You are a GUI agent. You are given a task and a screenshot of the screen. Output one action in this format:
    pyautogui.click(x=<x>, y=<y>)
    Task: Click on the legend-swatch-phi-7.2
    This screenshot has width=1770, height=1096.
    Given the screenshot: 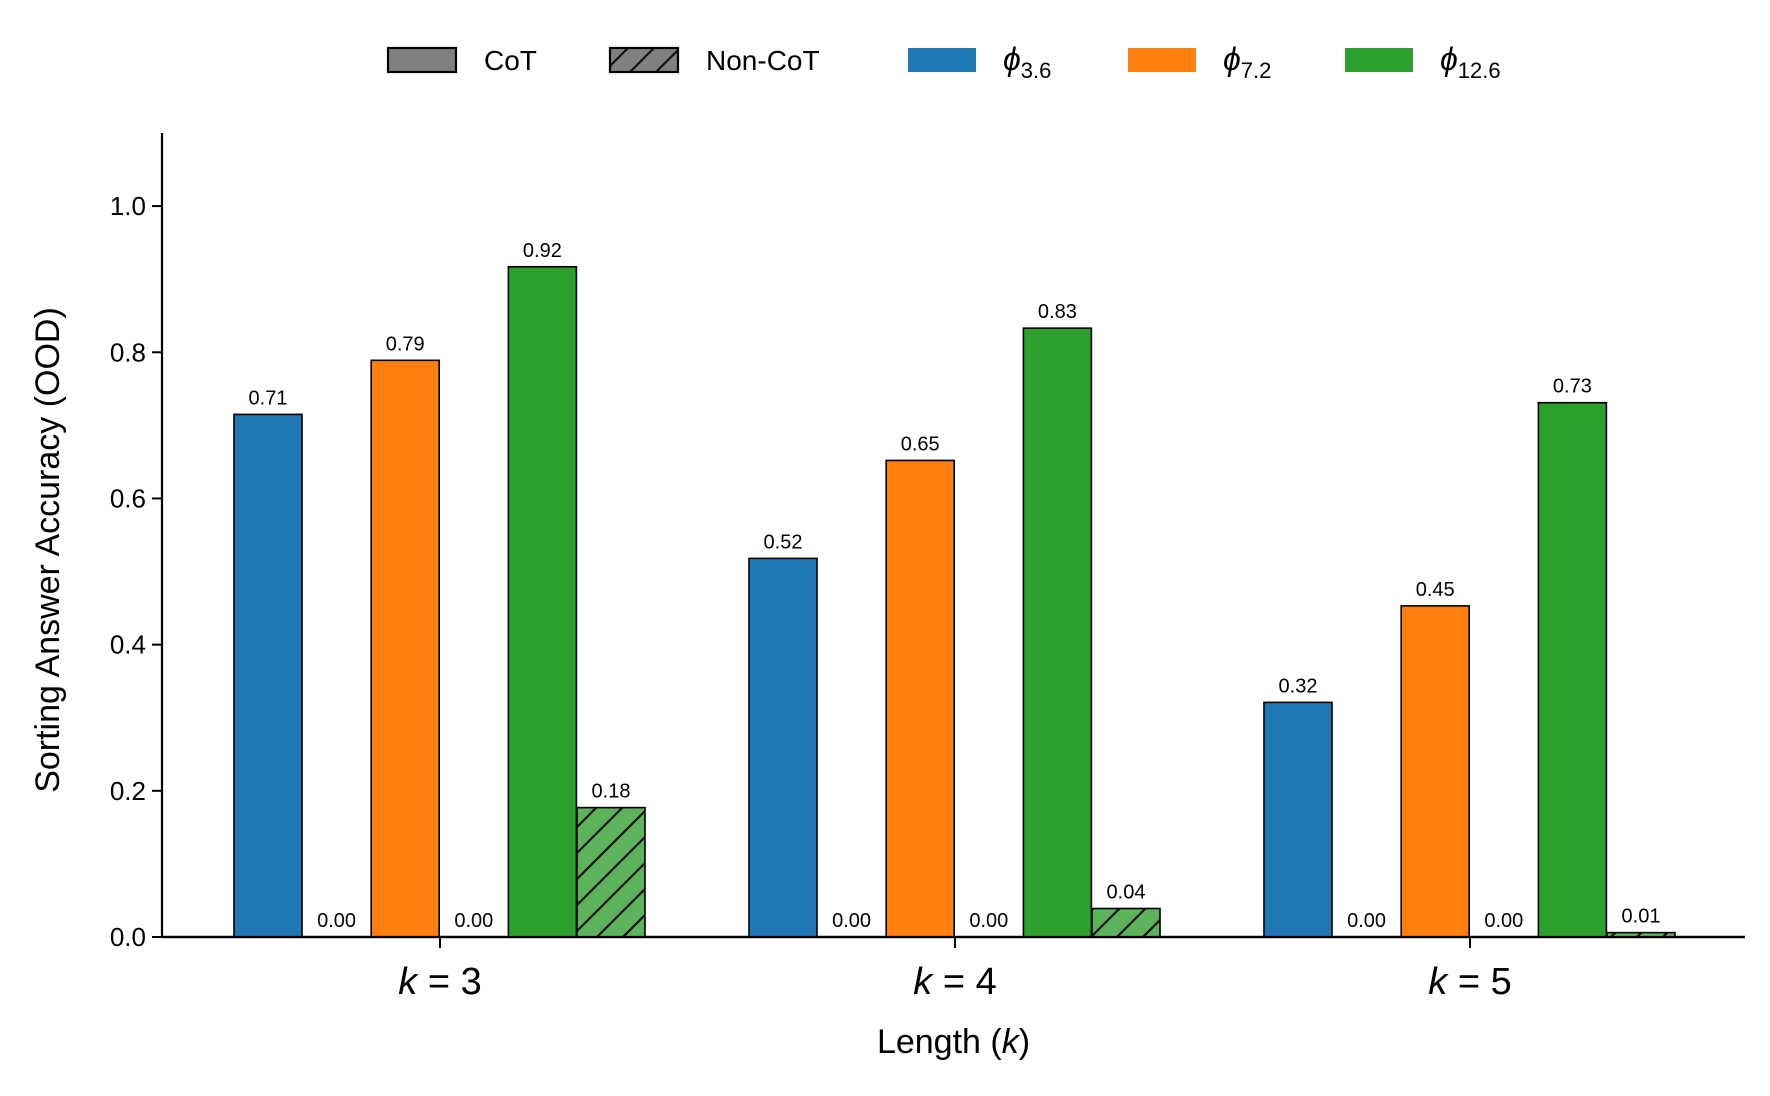 What is the action you would take?
    pyautogui.click(x=1162, y=60)
    